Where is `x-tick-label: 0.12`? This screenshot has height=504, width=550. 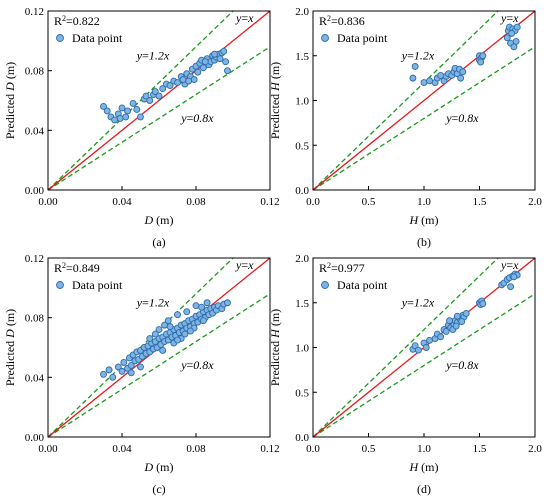 x-tick-label: 0.12 is located at coordinates (269, 202).